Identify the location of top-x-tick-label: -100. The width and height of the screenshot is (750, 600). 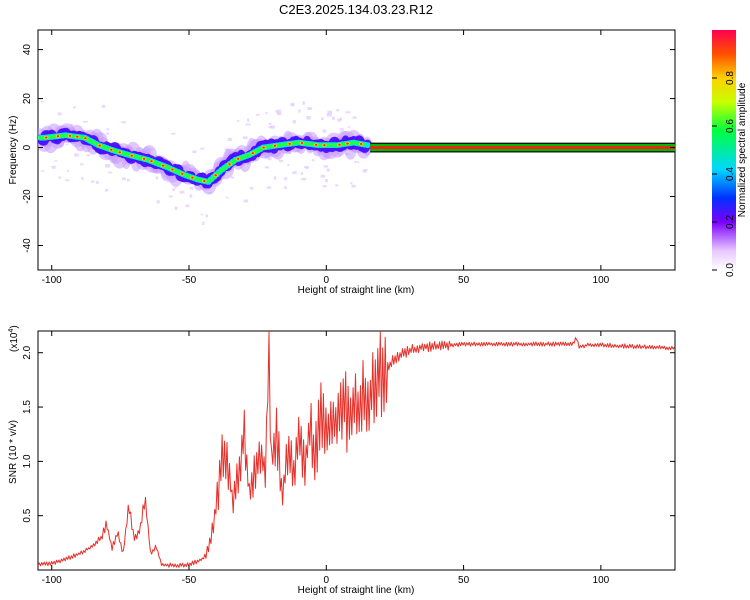
(52, 280).